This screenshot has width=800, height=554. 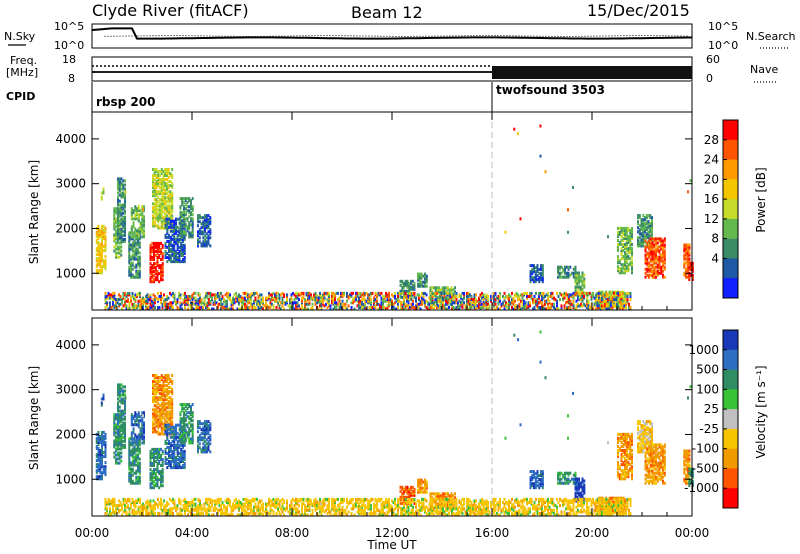 I want to click on colorbar-tick-label: 8, so click(x=715, y=239).